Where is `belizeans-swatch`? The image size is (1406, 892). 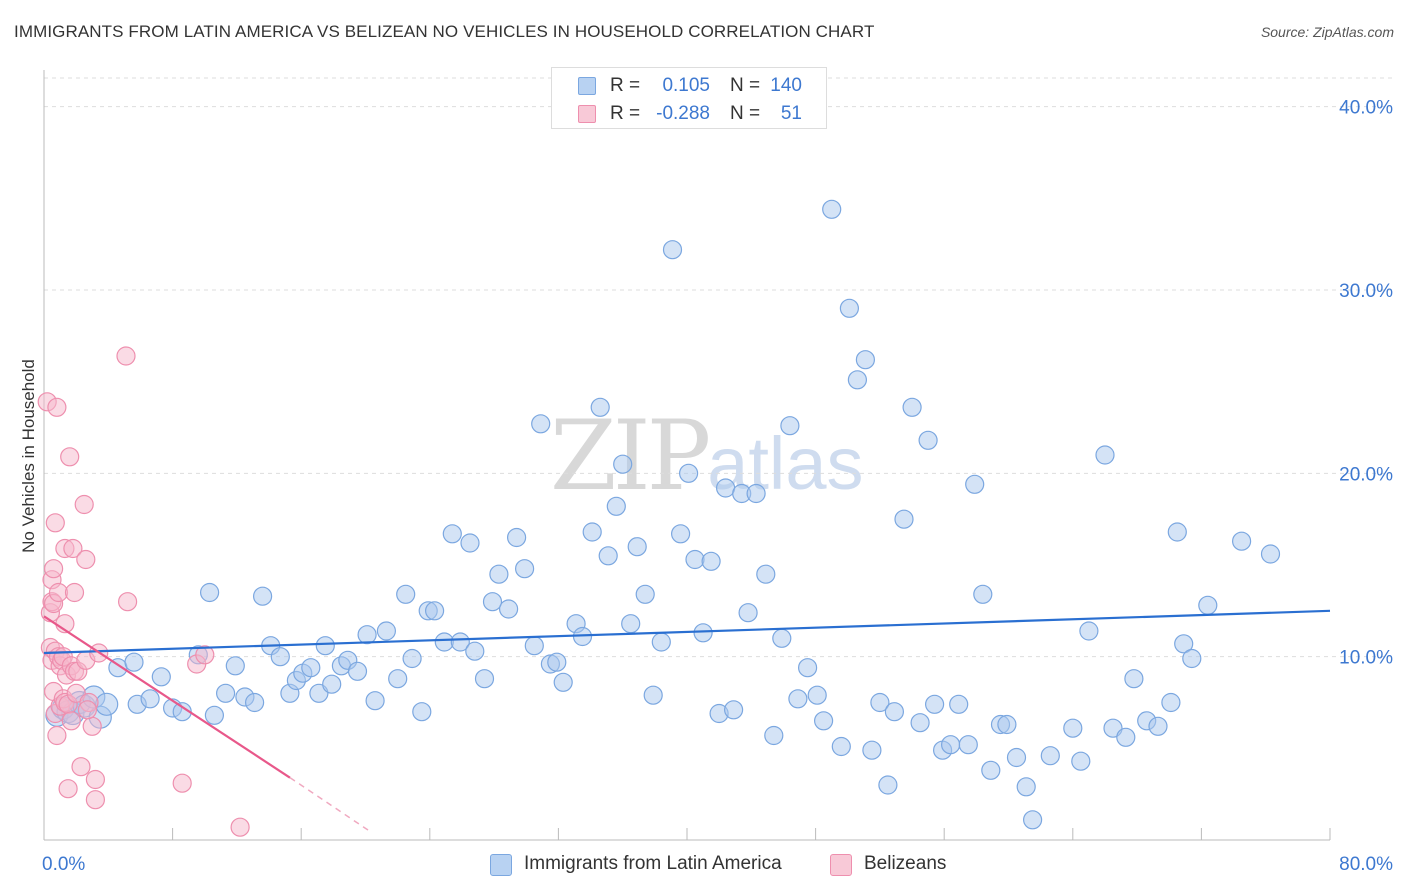 belizeans-swatch is located at coordinates (587, 114).